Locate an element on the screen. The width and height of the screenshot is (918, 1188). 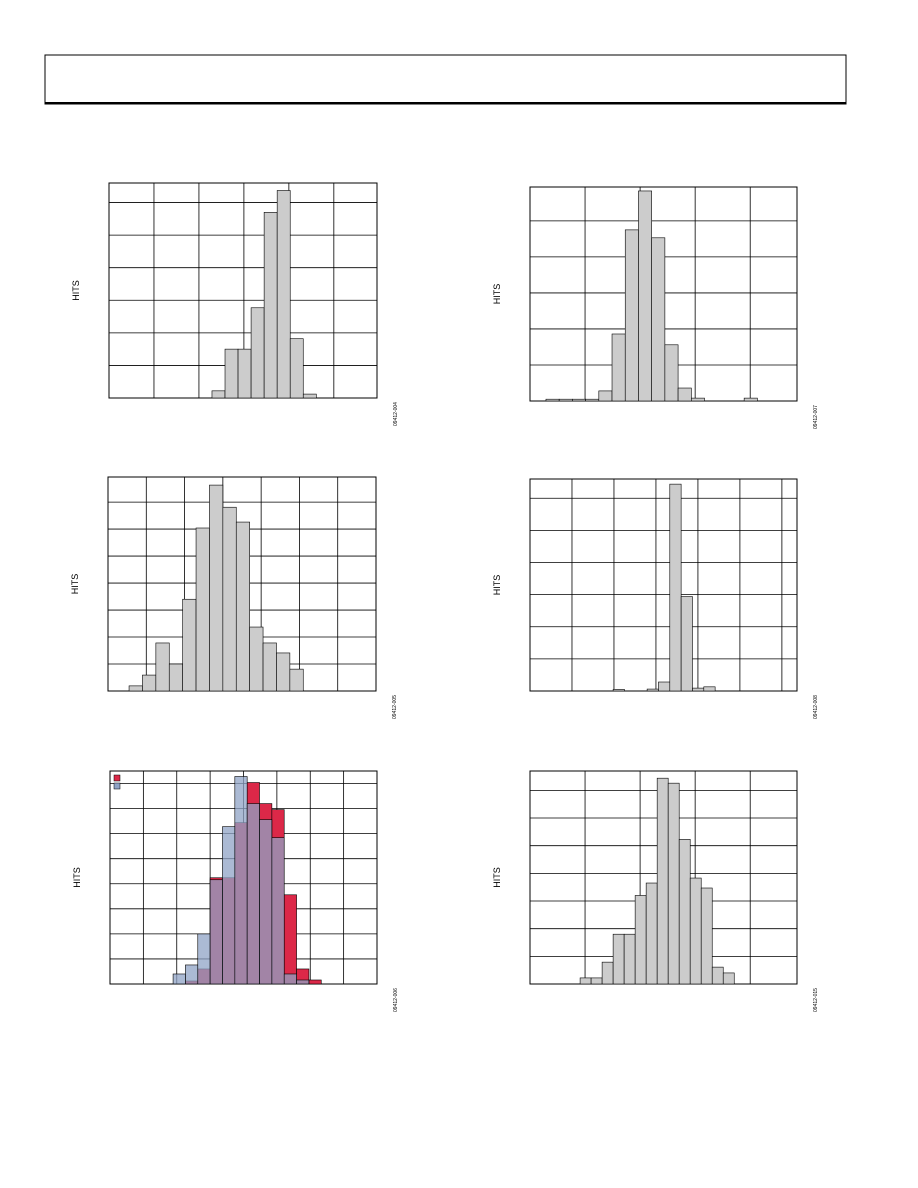
header-box is located at coordinates (445, 79).